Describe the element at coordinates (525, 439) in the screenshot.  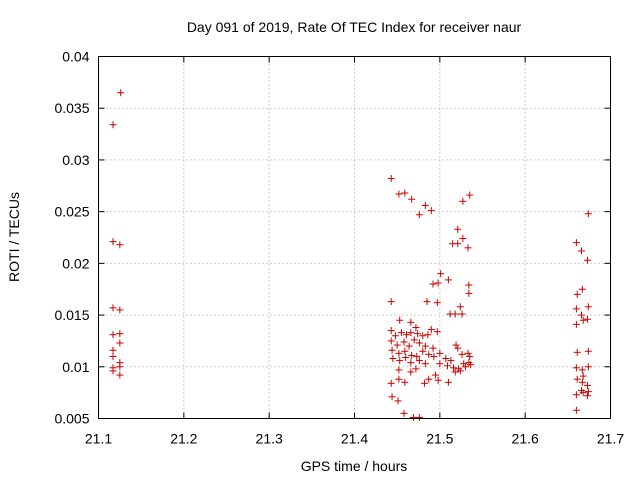
I see `x-tick-label: 21.6` at that location.